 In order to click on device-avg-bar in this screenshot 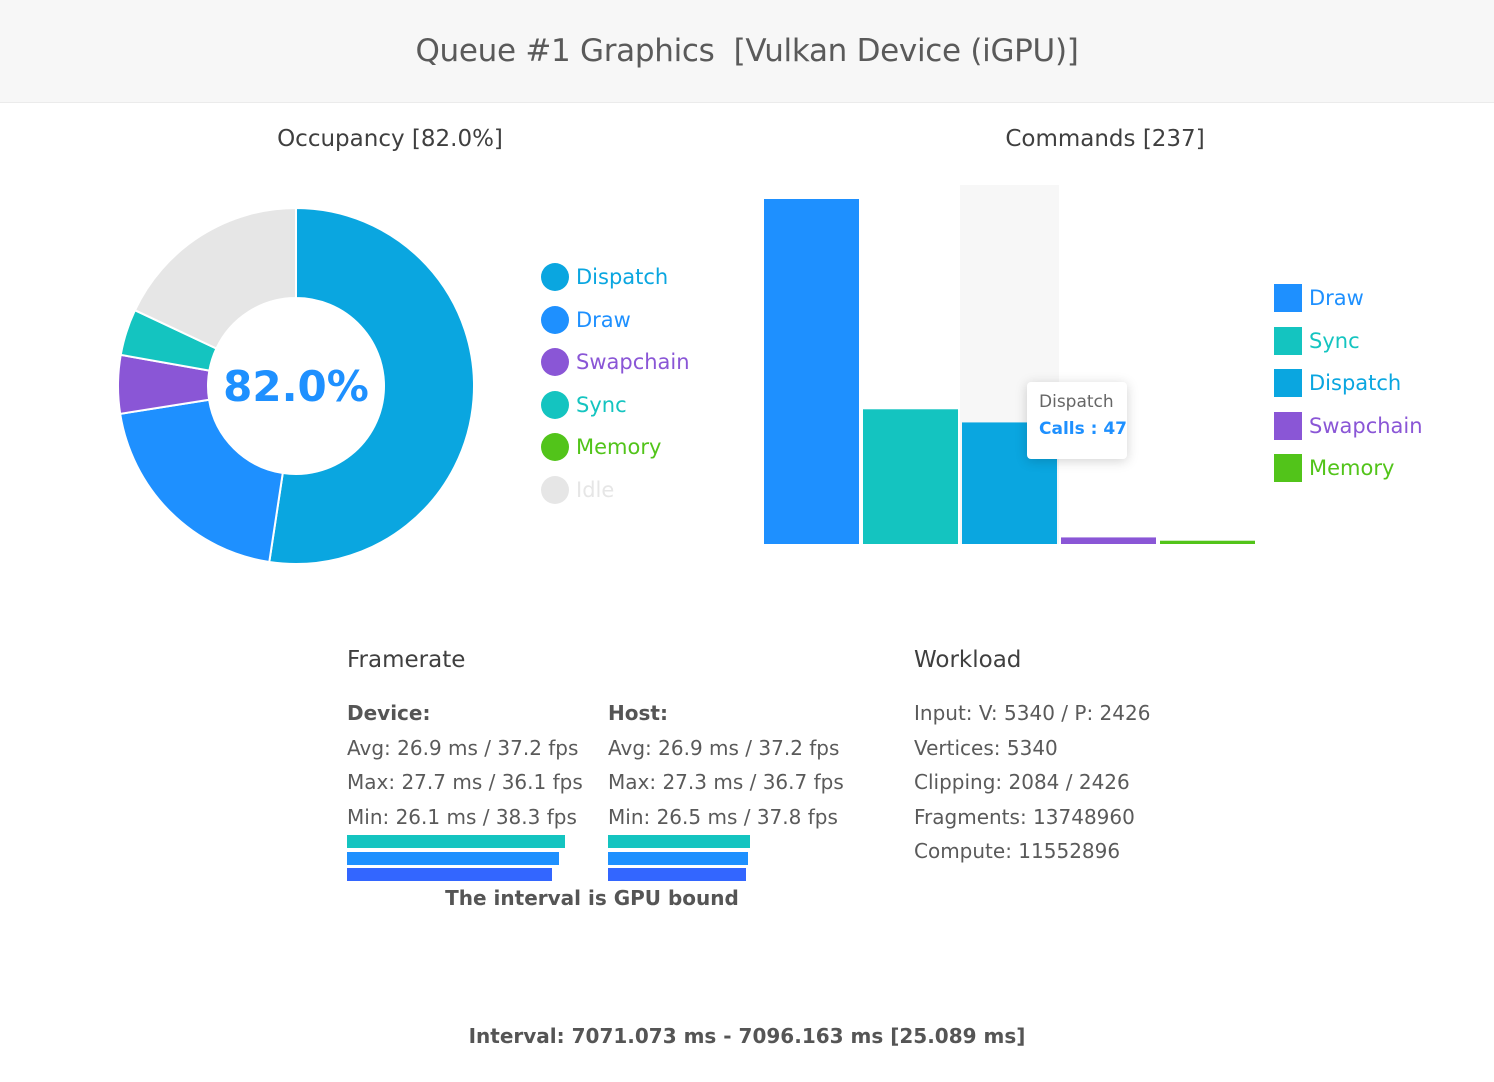, I will do `click(453, 858)`.